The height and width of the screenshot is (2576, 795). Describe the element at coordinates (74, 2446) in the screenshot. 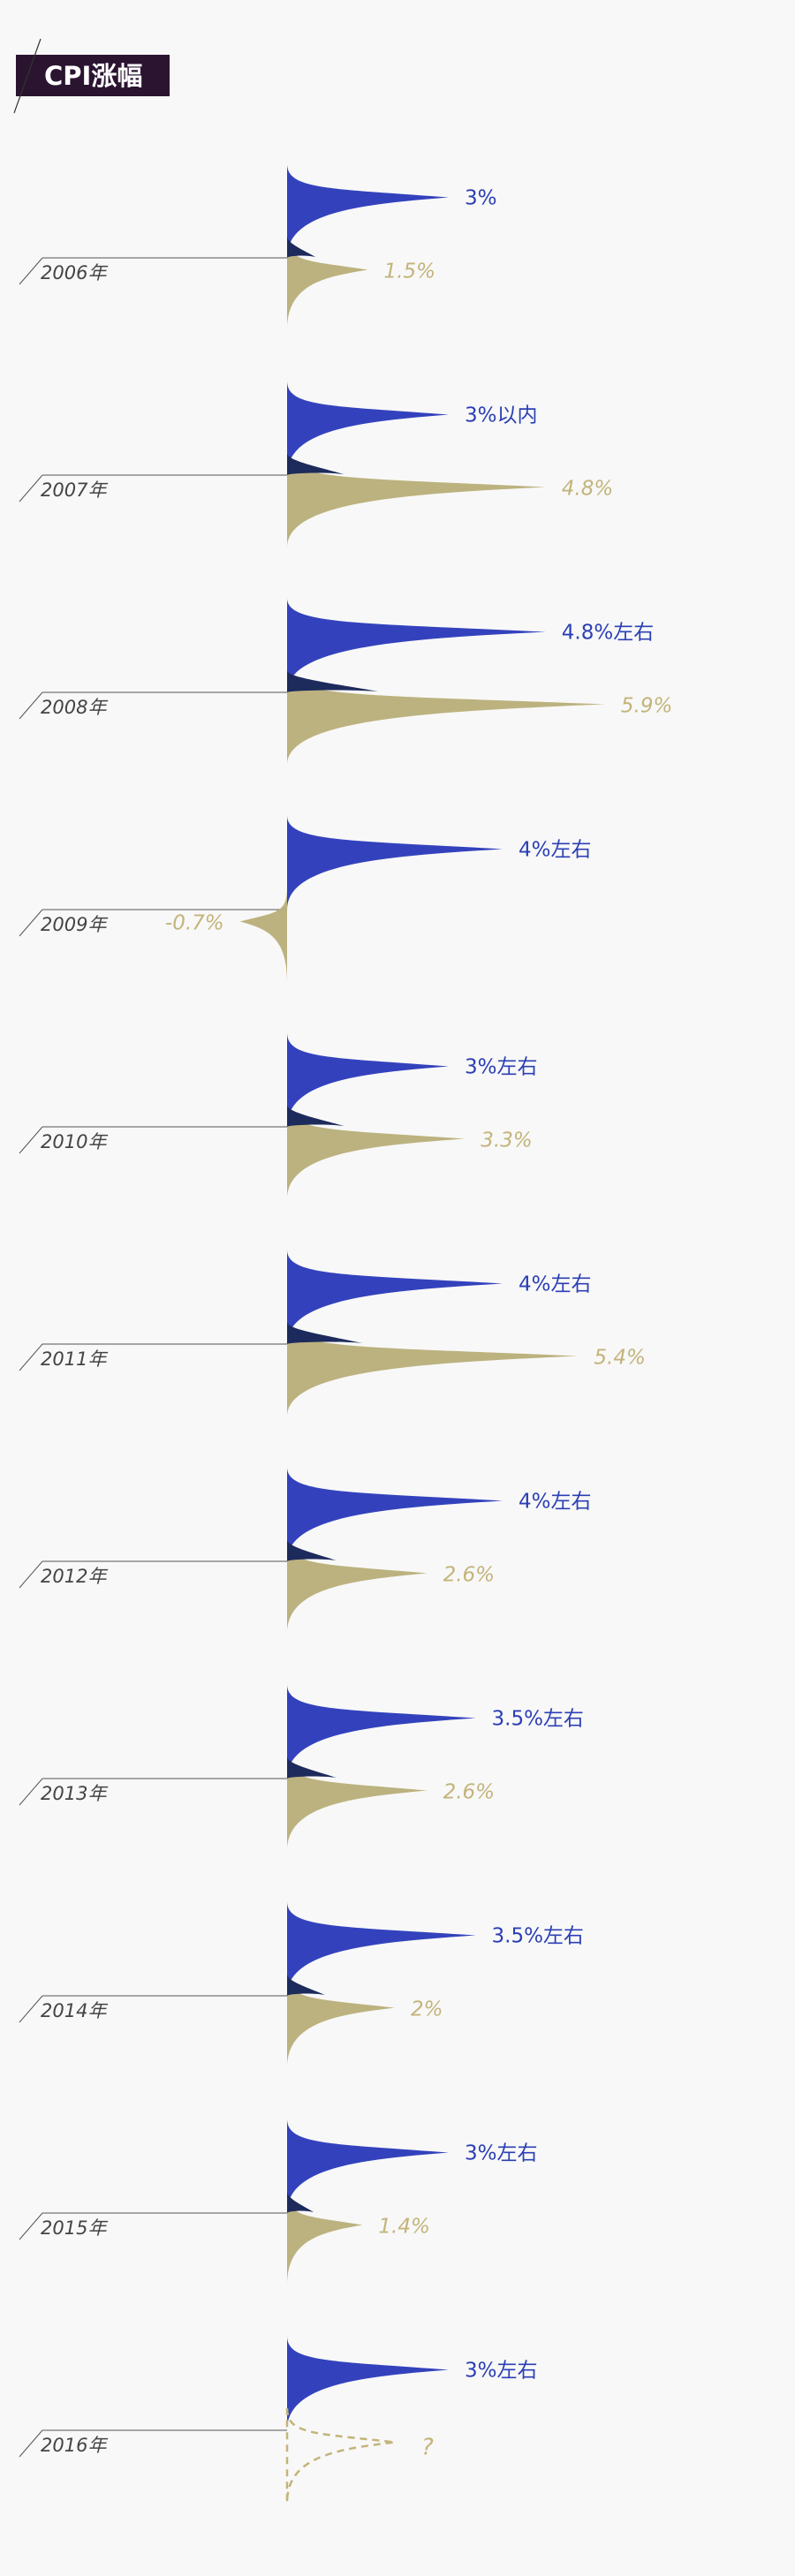

I see `year-label: 2016年` at that location.